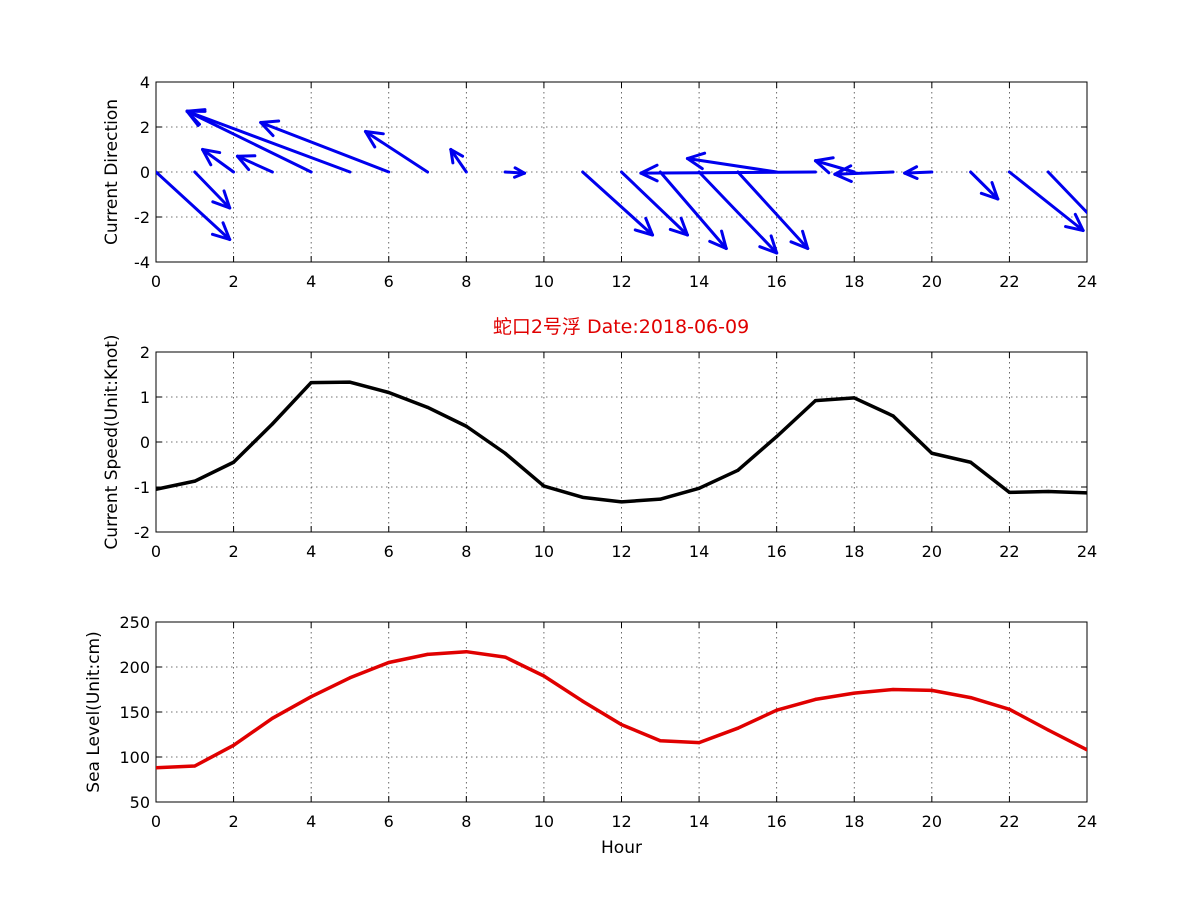 This screenshot has height=901, width=1201. I want to click on speed-ytick-label: -1, so click(142, 487).